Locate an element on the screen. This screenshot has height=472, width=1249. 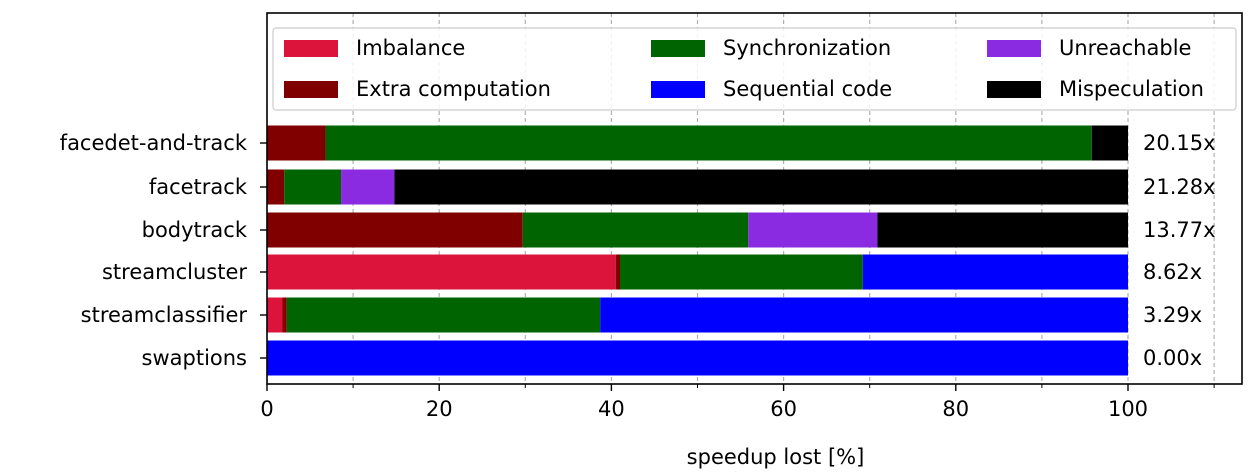
legend-label-unreachable: Unreachable is located at coordinates (1125, 48).